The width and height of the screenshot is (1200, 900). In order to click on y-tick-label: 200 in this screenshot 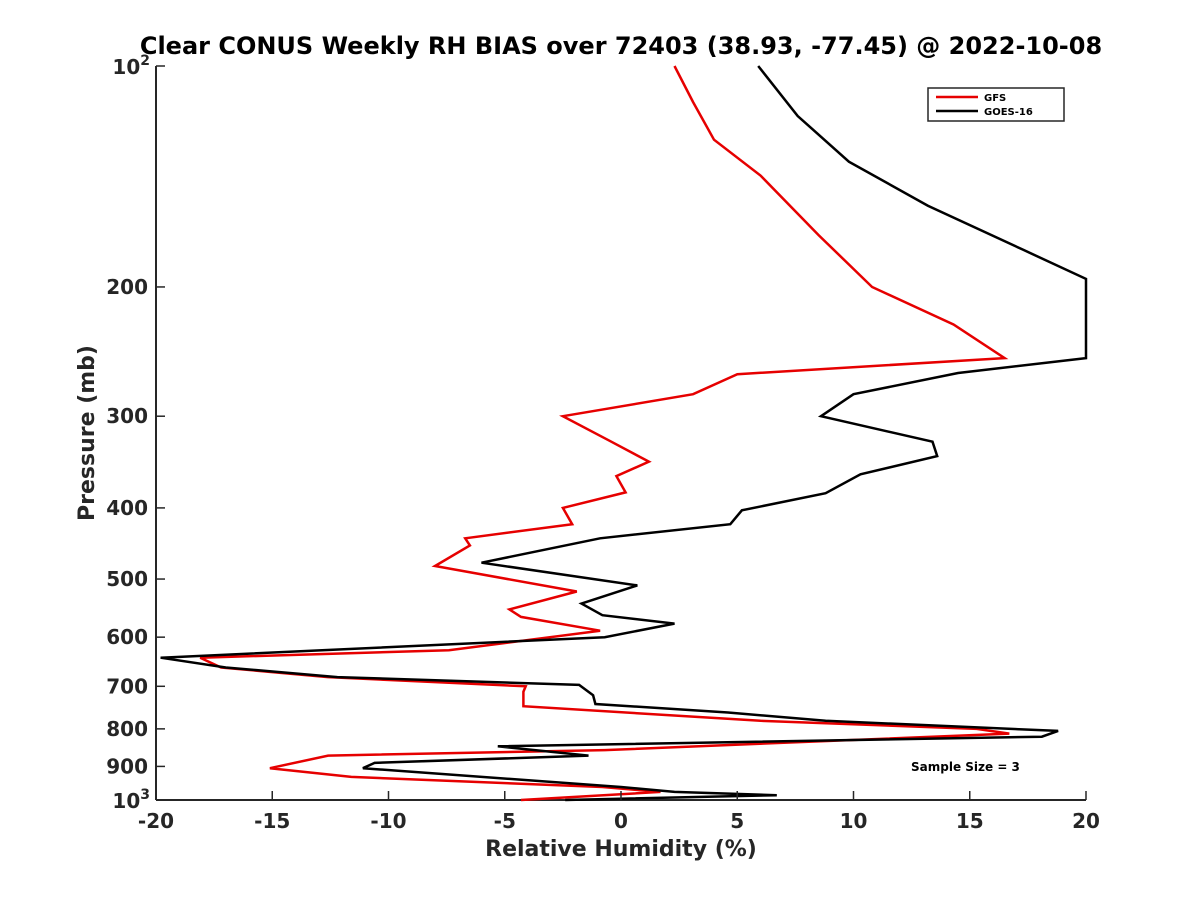, I will do `click(127, 287)`.